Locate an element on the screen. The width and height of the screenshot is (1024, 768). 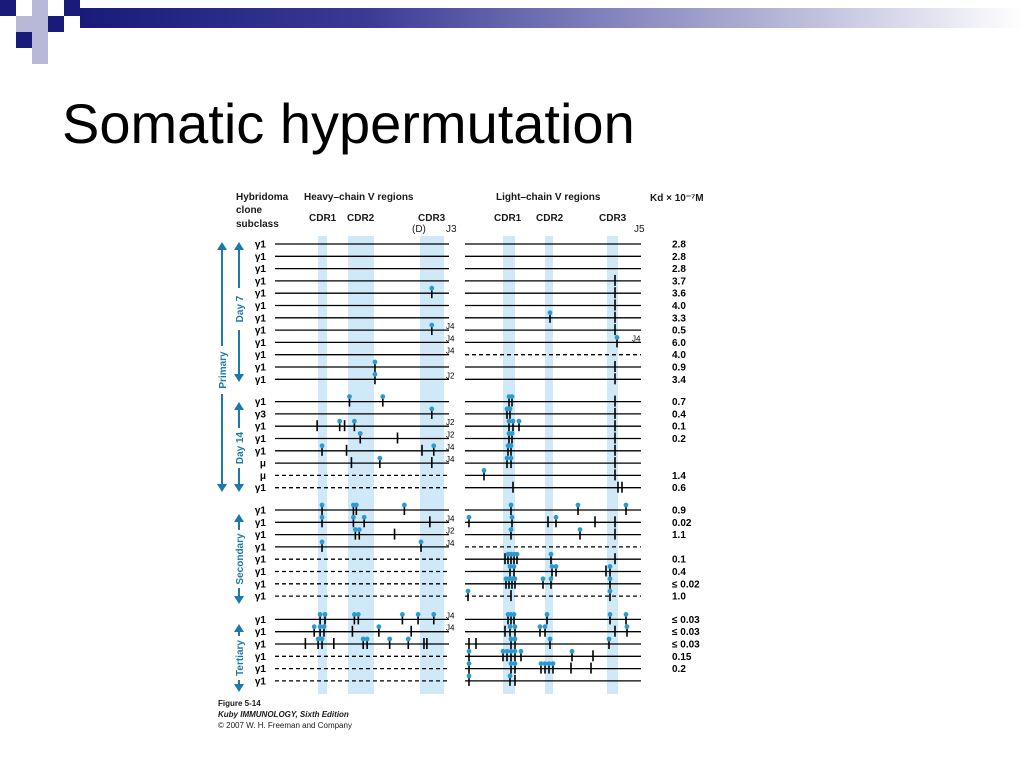
header-heavy-cdr2: CDR2 is located at coordinates (361, 218).